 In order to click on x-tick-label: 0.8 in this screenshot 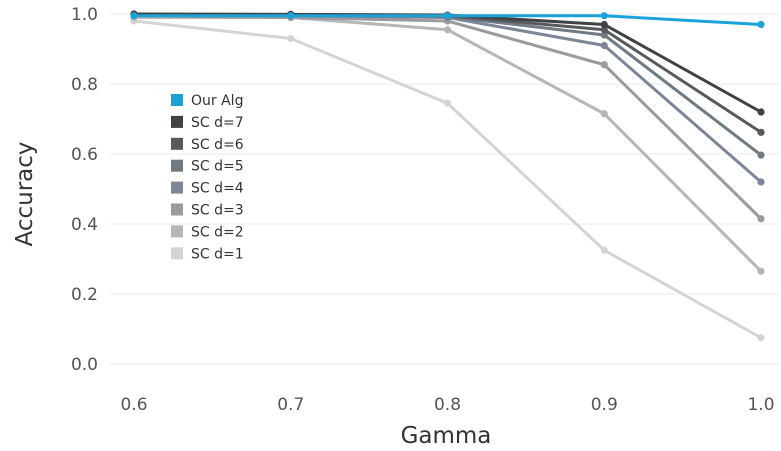, I will do `click(447, 405)`.